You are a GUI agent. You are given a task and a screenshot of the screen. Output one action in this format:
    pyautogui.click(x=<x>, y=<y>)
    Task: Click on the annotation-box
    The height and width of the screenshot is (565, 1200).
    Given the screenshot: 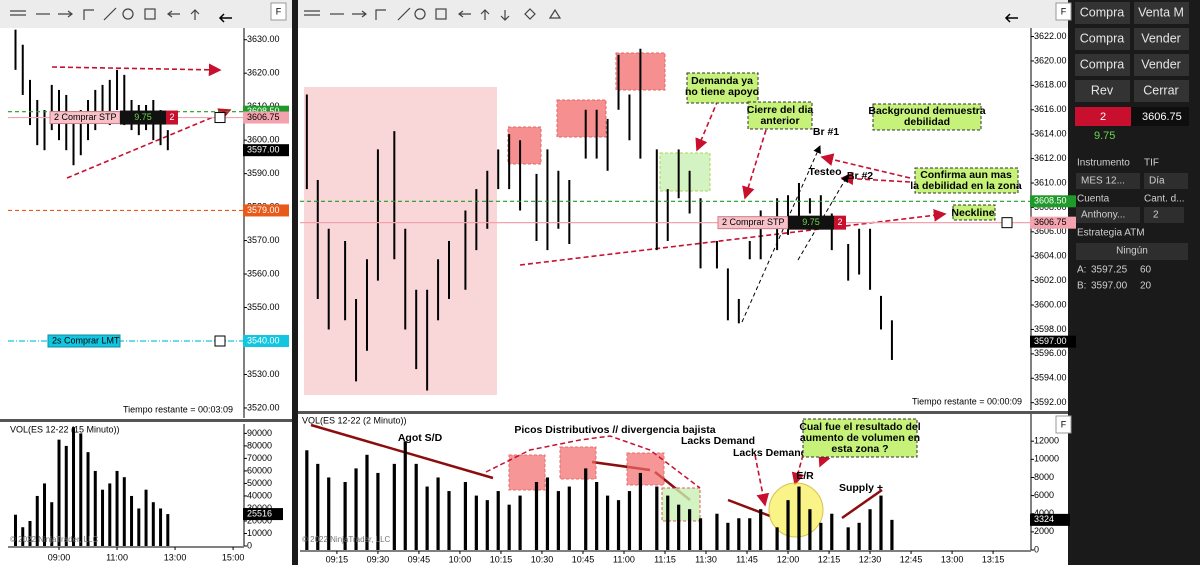 What is the action you would take?
    pyautogui.click(x=974, y=212)
    